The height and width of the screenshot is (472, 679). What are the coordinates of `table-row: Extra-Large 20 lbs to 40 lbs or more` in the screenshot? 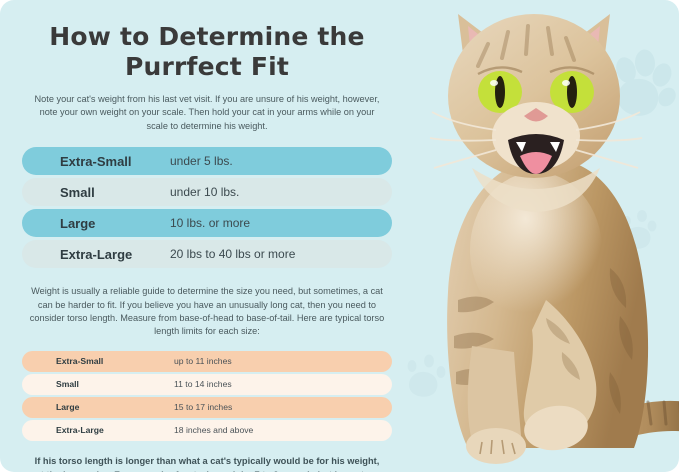 It's located at (207, 254).